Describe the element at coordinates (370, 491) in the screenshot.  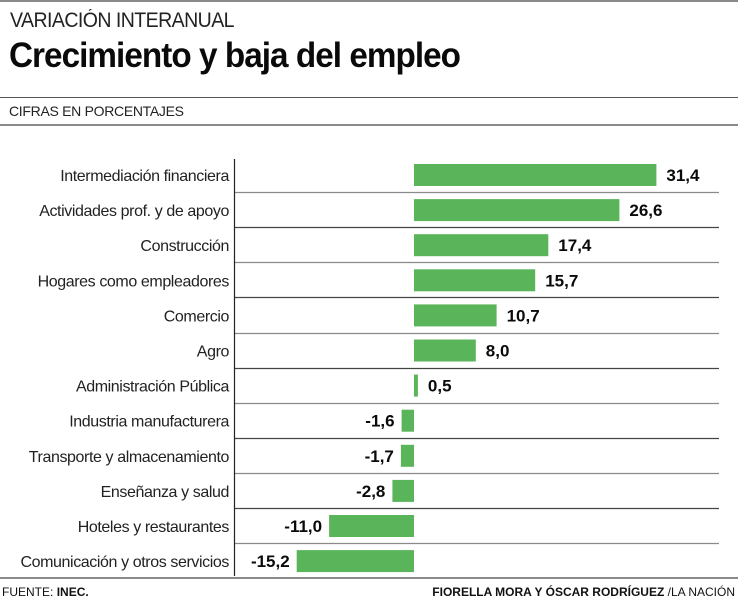
I see `value-label: -2,8` at that location.